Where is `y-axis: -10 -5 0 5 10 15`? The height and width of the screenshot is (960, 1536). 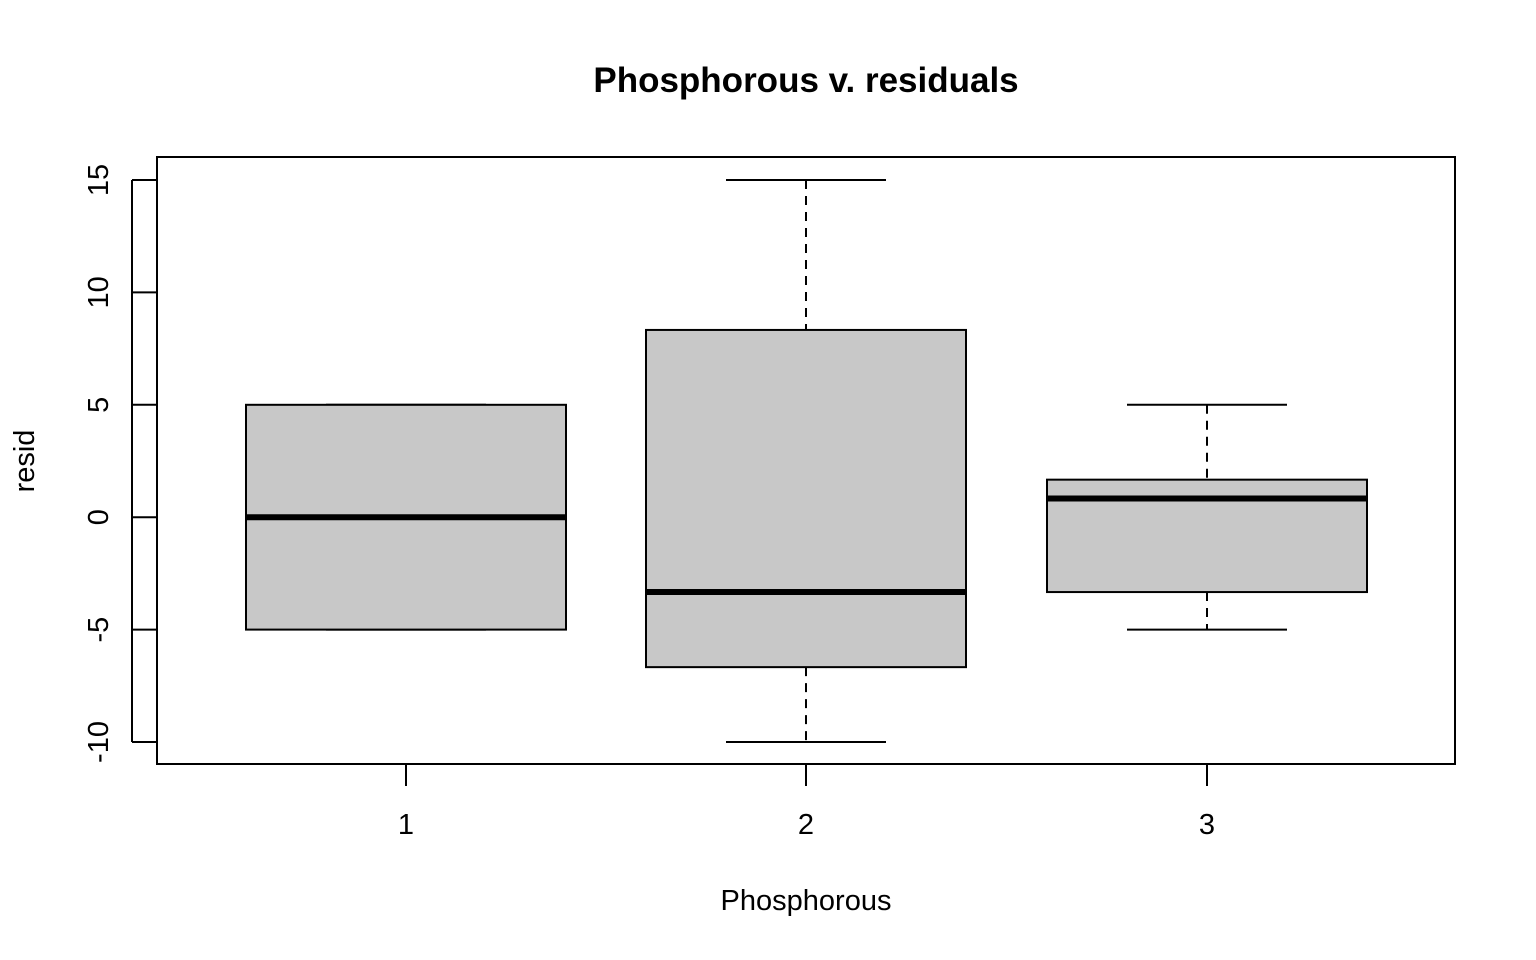
y-axis: -10 -5 0 5 10 15 is located at coordinates (120, 463).